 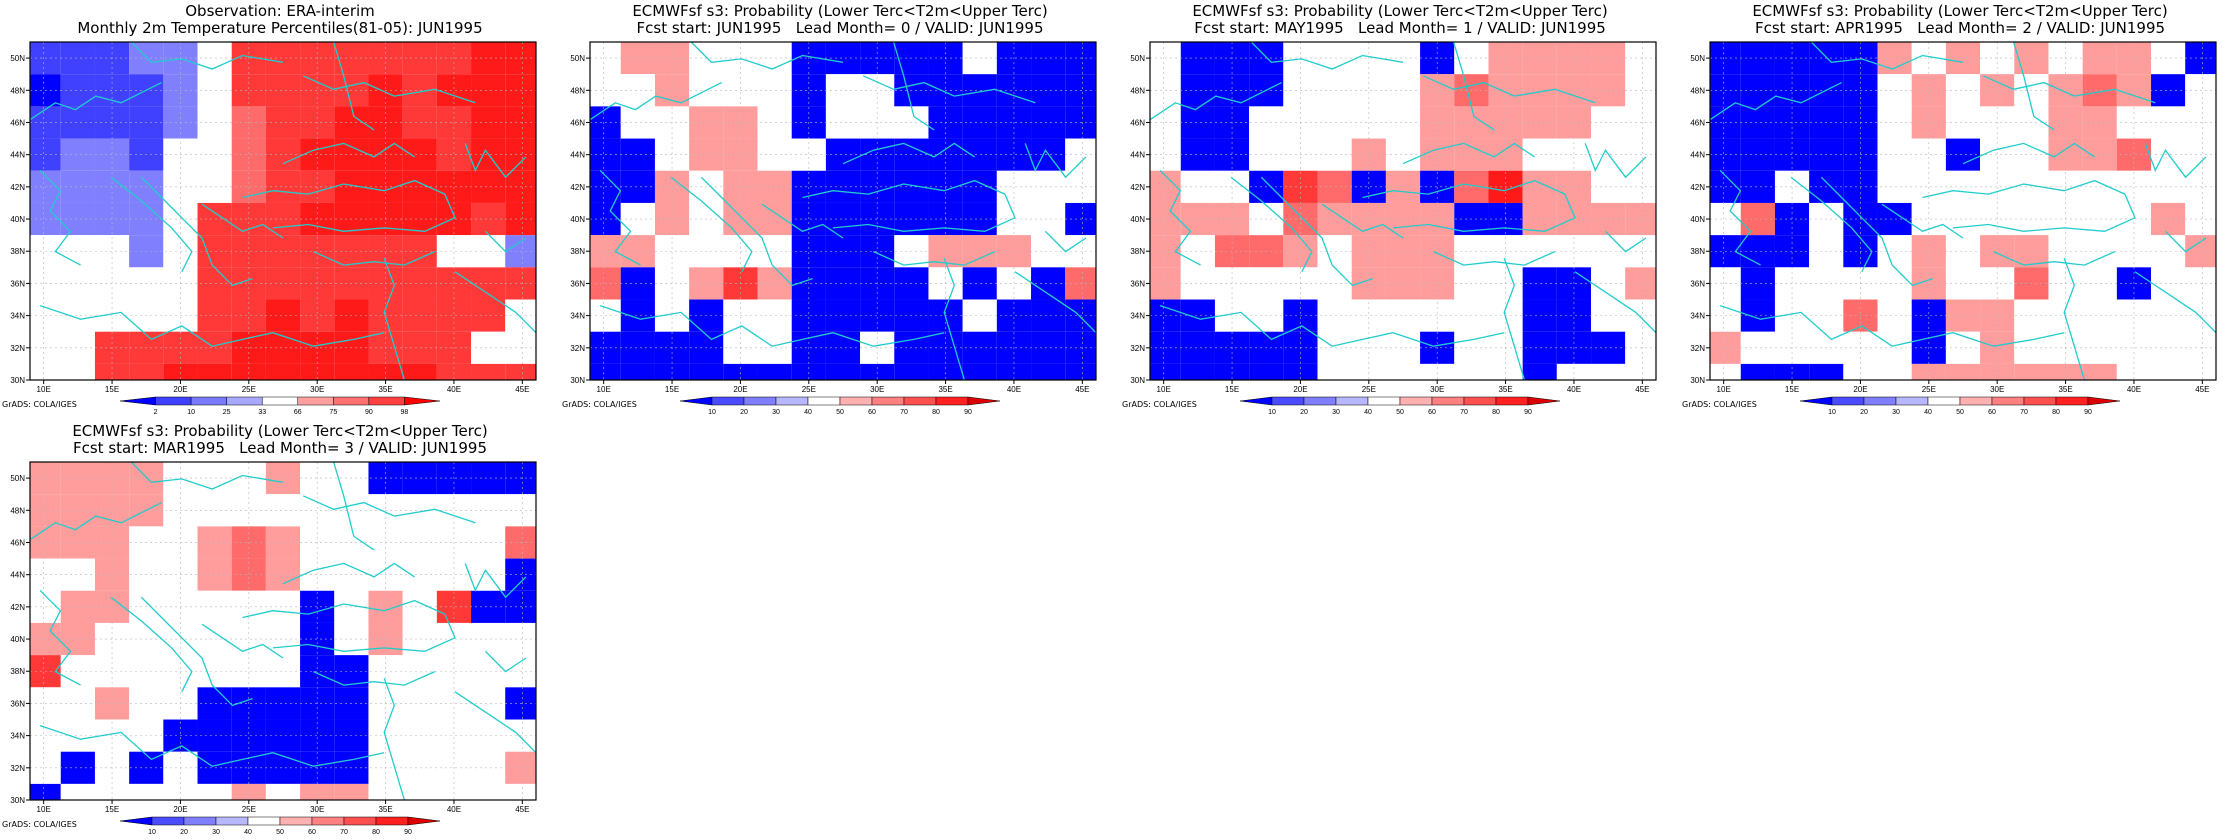 What do you see at coordinates (262, 412) in the screenshot?
I see `colorbar-label: 33` at bounding box center [262, 412].